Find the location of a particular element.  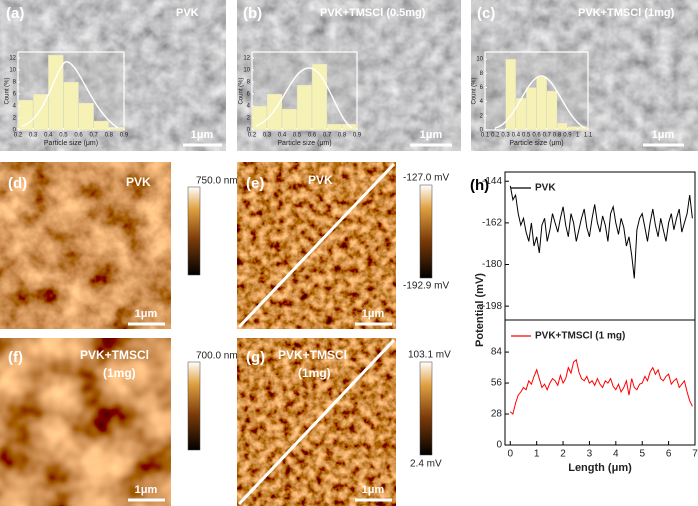

y-axis-label: Potential (mV) is located at coordinates (480, 310).